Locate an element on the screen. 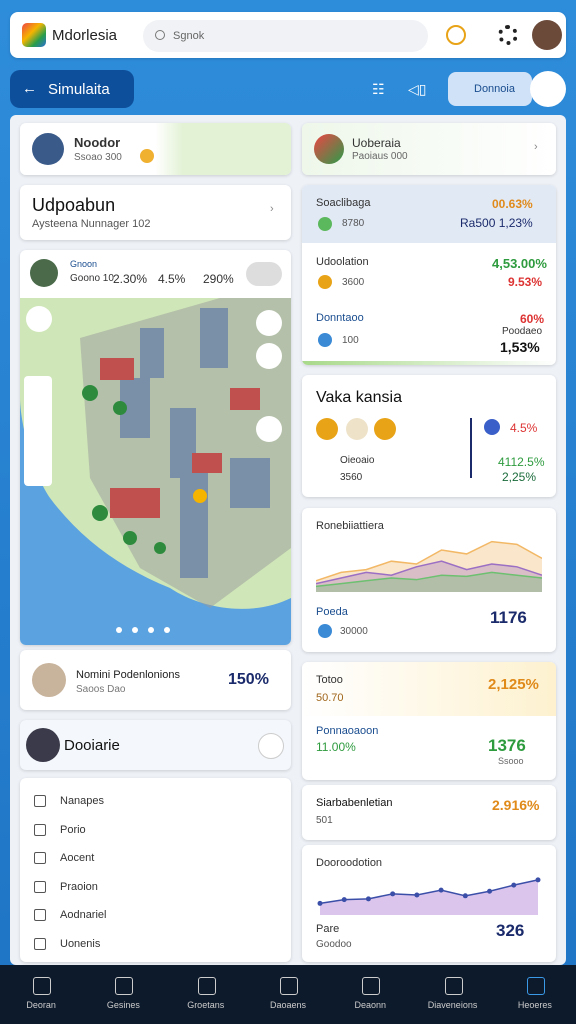 This screenshot has width=576, height=1024. back-label: Simulaita is located at coordinates (79, 89).